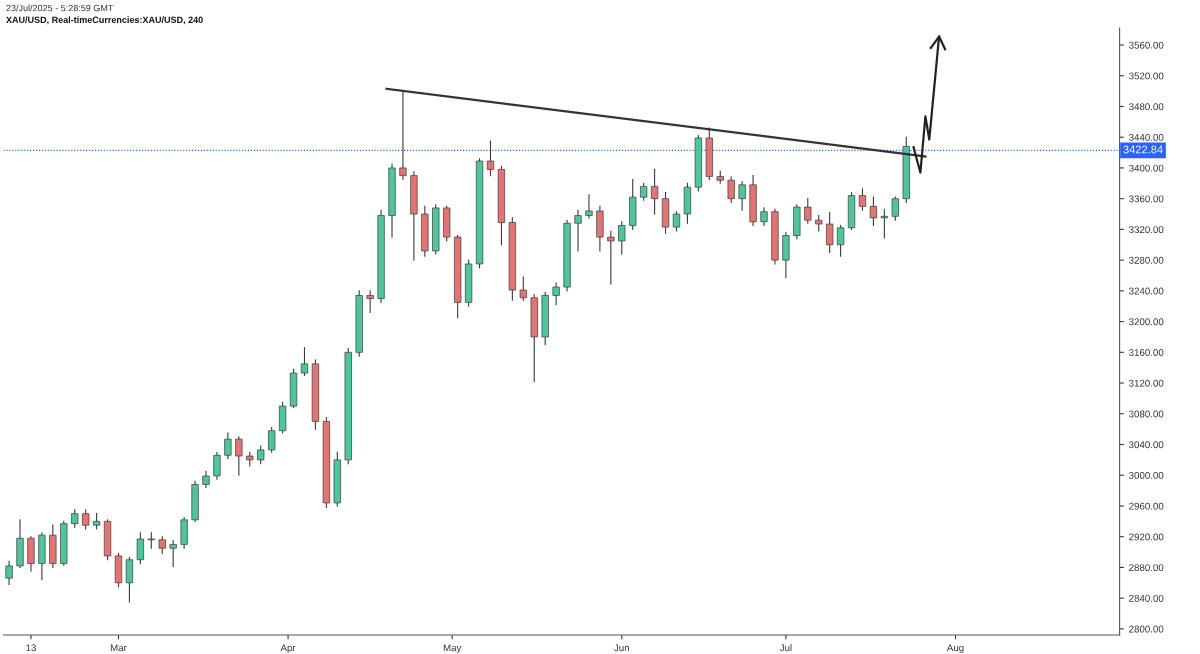  What do you see at coordinates (955, 649) in the screenshot?
I see `x-tick-label: Aug` at bounding box center [955, 649].